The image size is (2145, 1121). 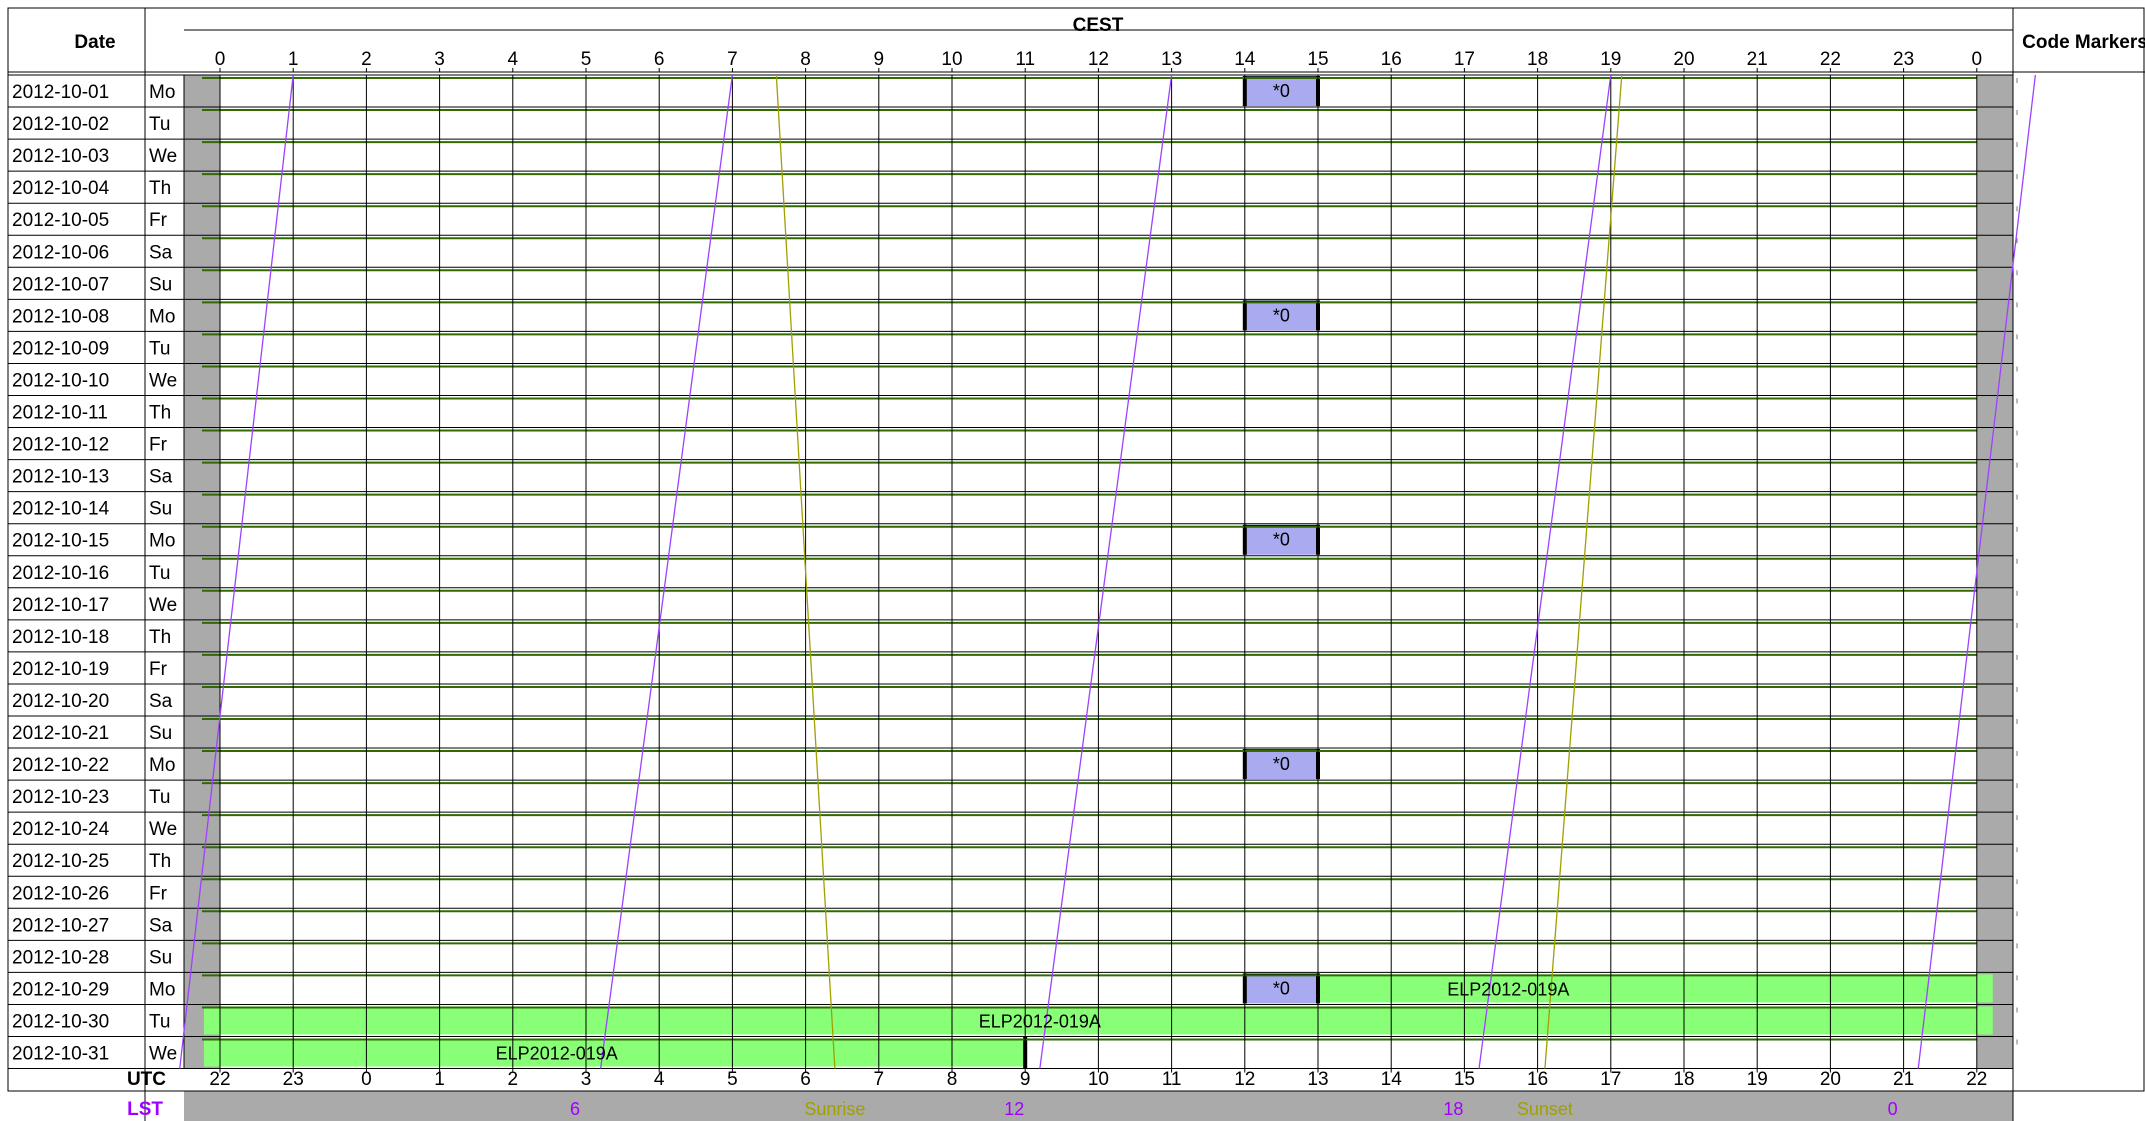 What do you see at coordinates (1610, 59) in the screenshot?
I see `cest-hour-label: 19` at bounding box center [1610, 59].